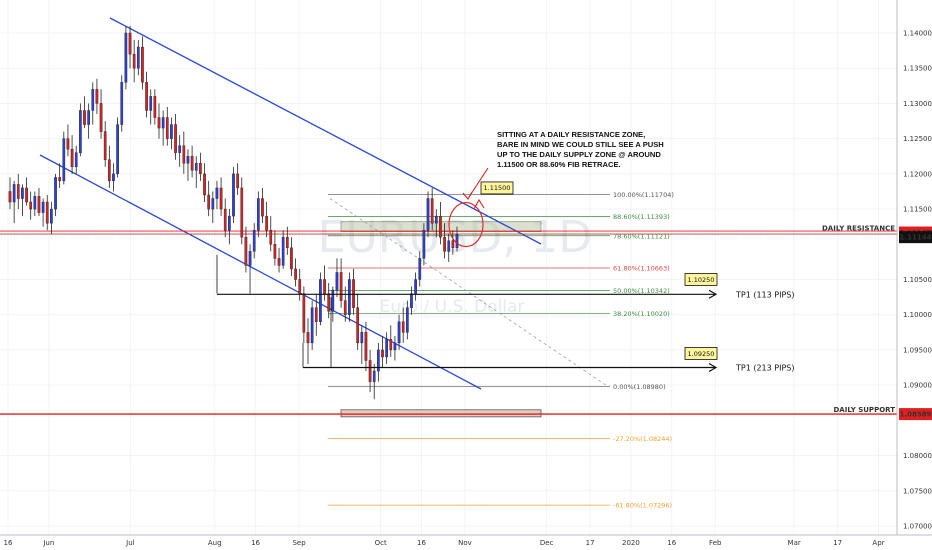 The image size is (932, 550). I want to click on fib-trendline, so click(469, 292).